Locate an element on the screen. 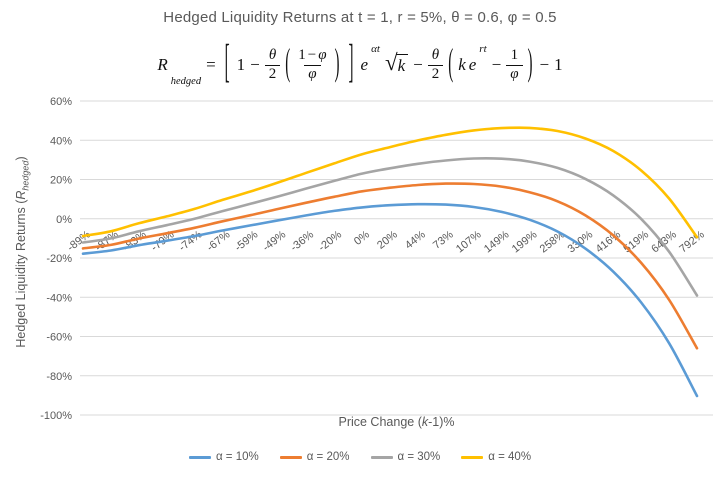 The height and width of the screenshot is (480, 720). formula-one: 1 is located at coordinates (241, 64).